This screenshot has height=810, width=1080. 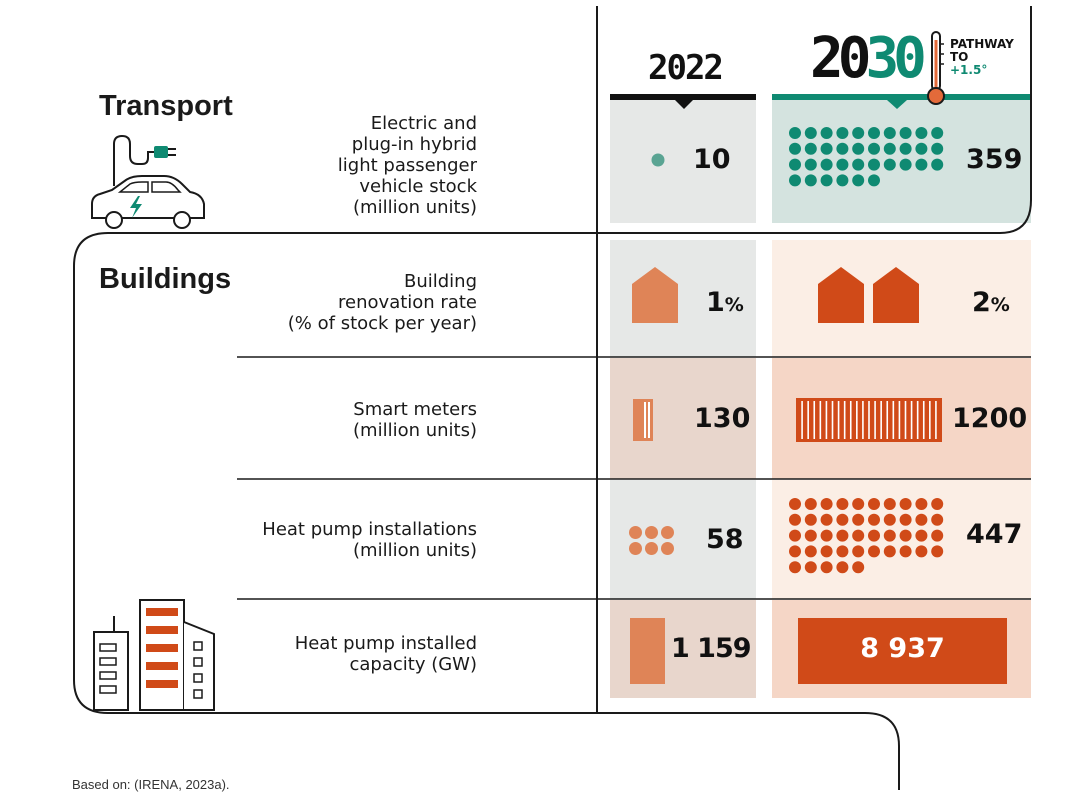 I want to click on indicator-line: vehicle stock, so click(x=418, y=186).